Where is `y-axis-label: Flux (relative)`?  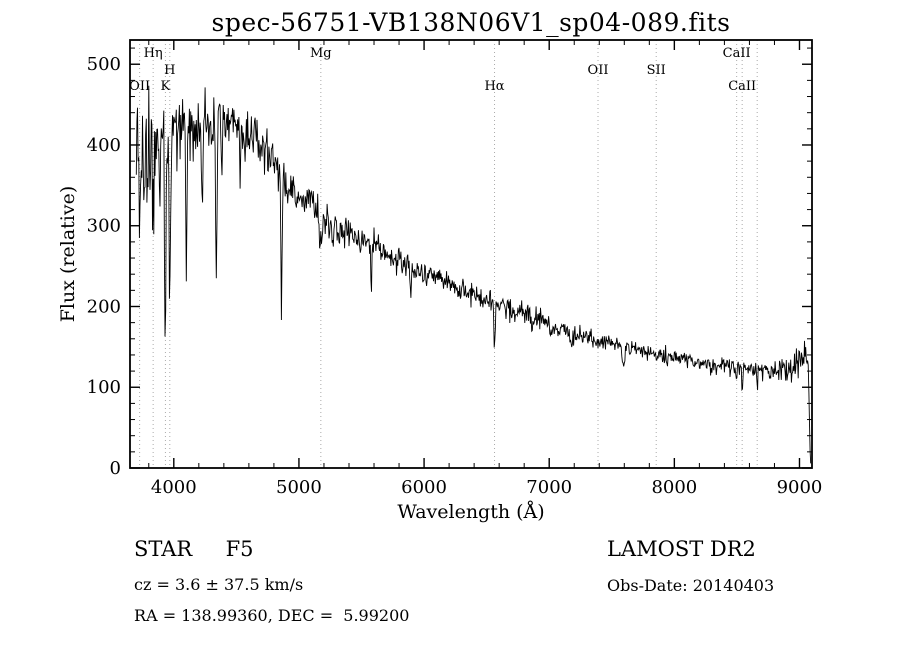 y-axis-label: Flux (relative) is located at coordinates (68, 254).